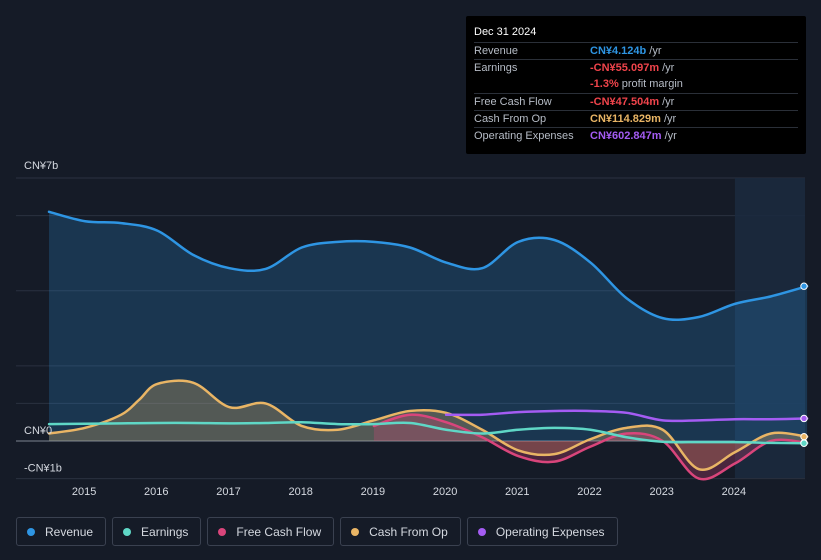 The image size is (821, 560). What do you see at coordinates (589, 492) in the screenshot?
I see `x-tick-label: 2022` at bounding box center [589, 492].